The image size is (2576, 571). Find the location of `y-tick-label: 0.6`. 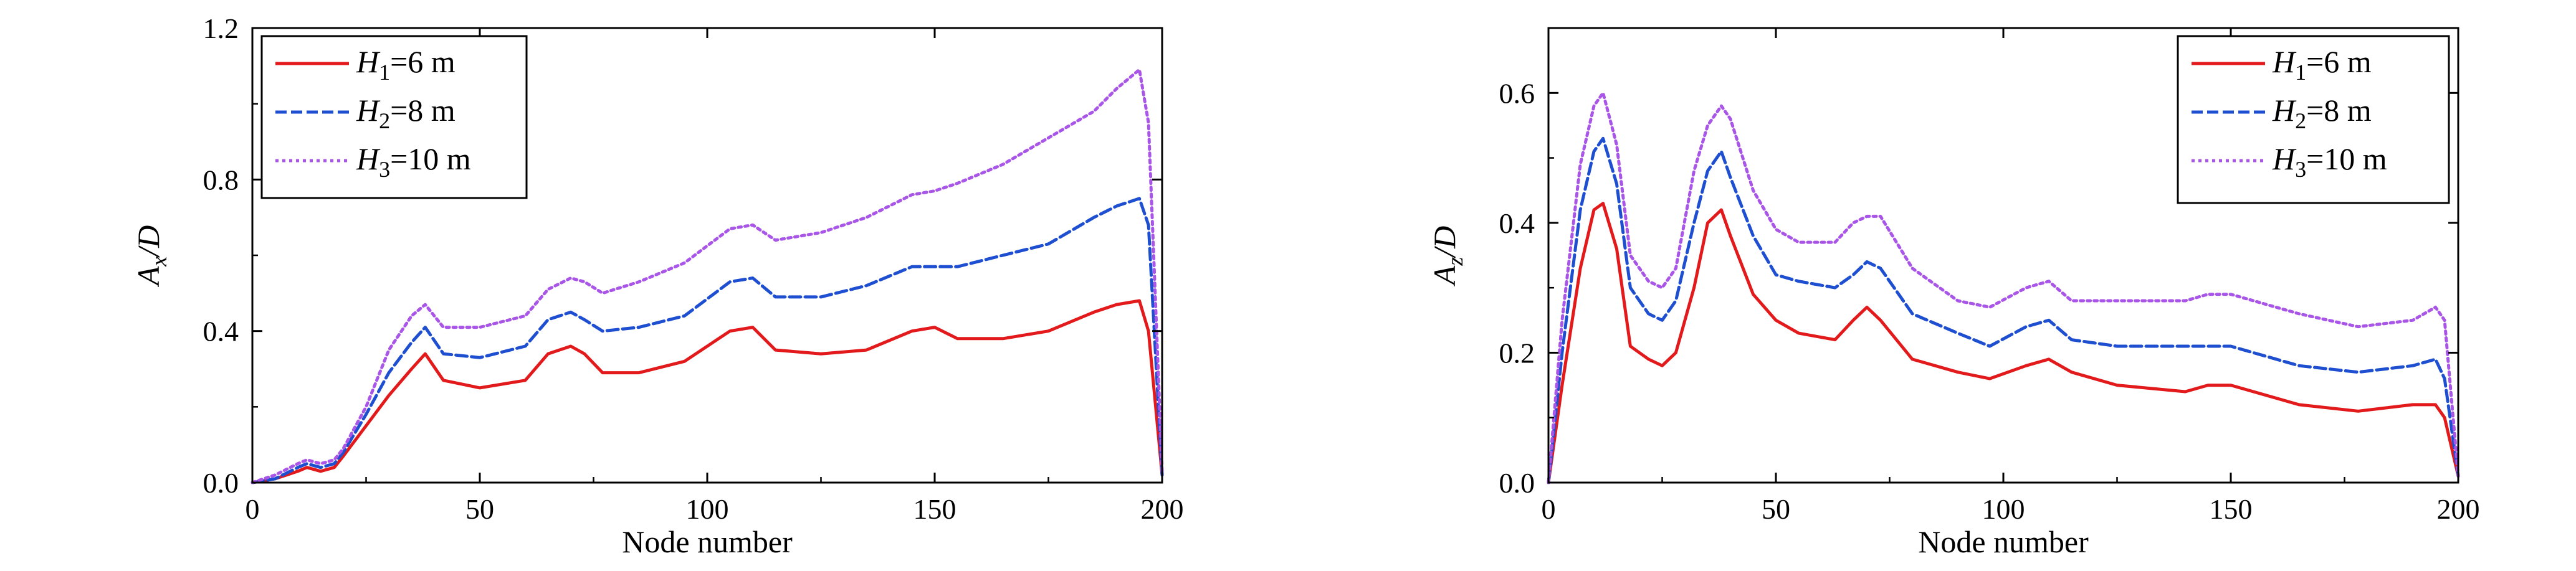

y-tick-label: 0.6 is located at coordinates (1517, 93).